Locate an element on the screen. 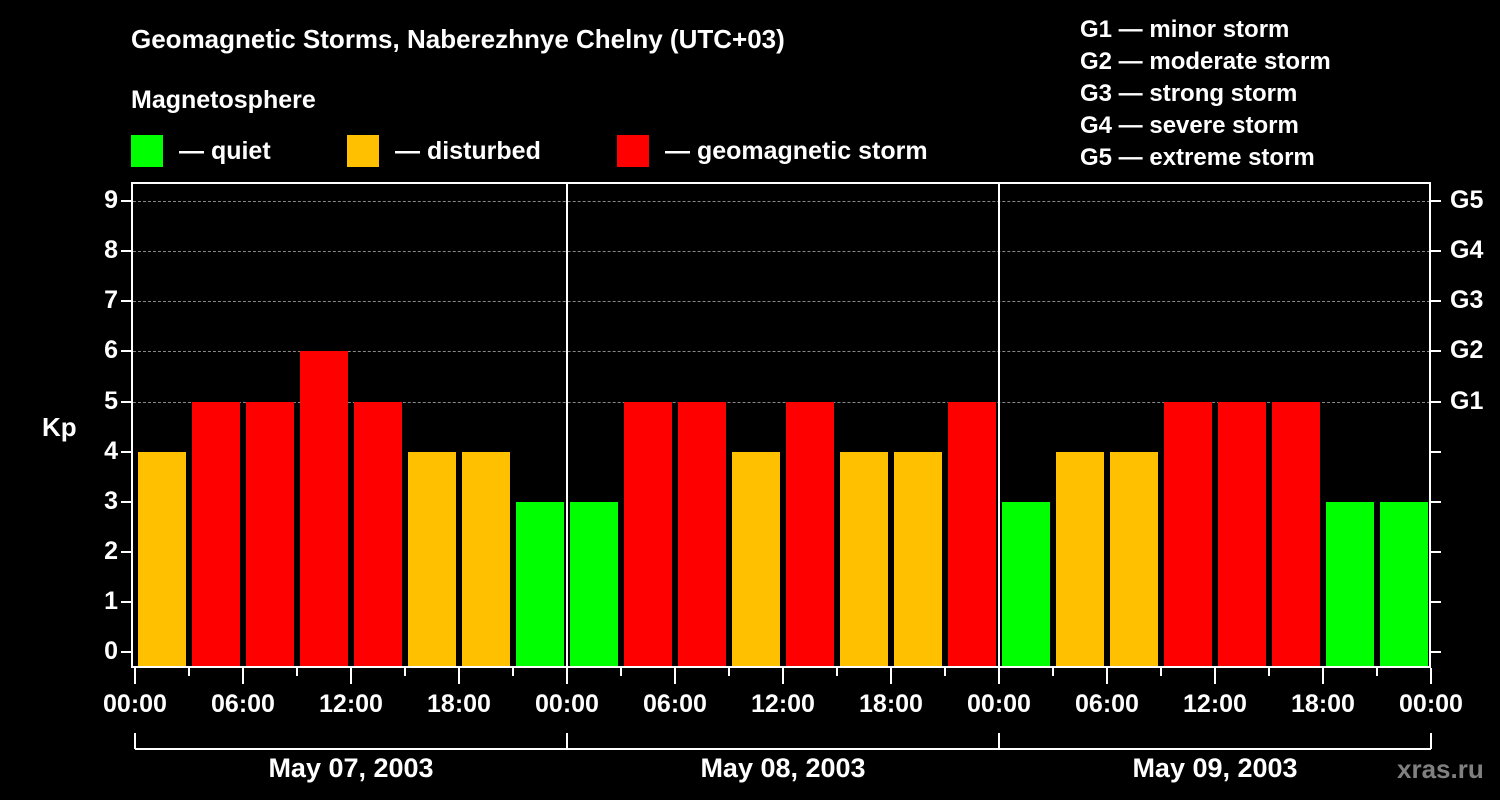 The width and height of the screenshot is (1500, 800). day-label: May 08, 2003 is located at coordinates (783, 768).